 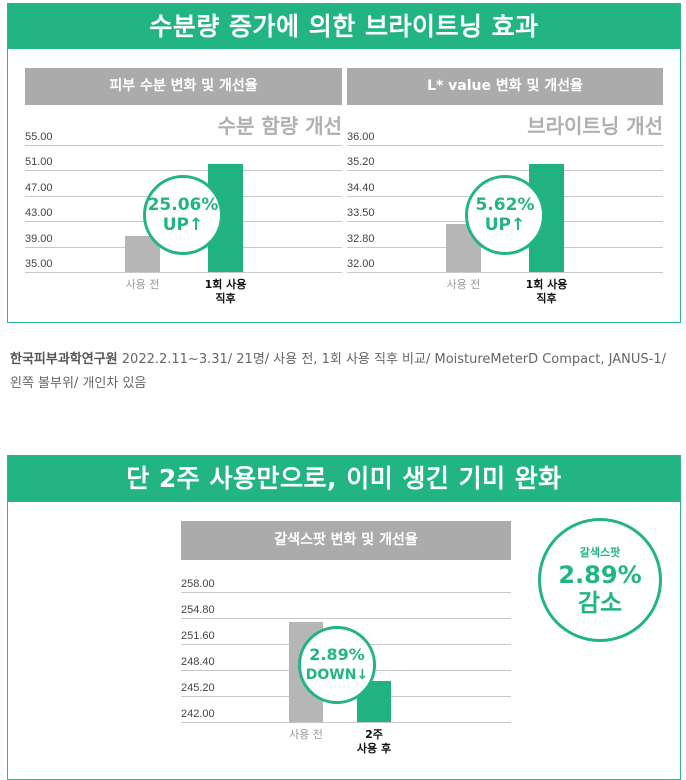 I want to click on y-tick-label: 242.00, so click(x=198, y=714).